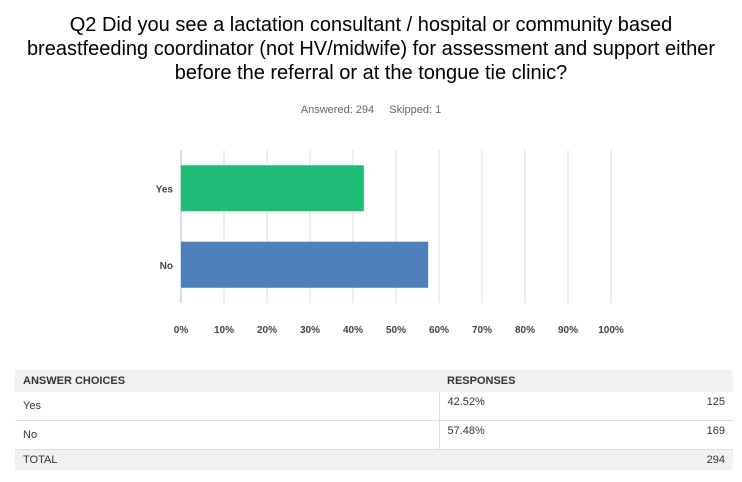  I want to click on choice-yes: Yes, so click(227, 406).